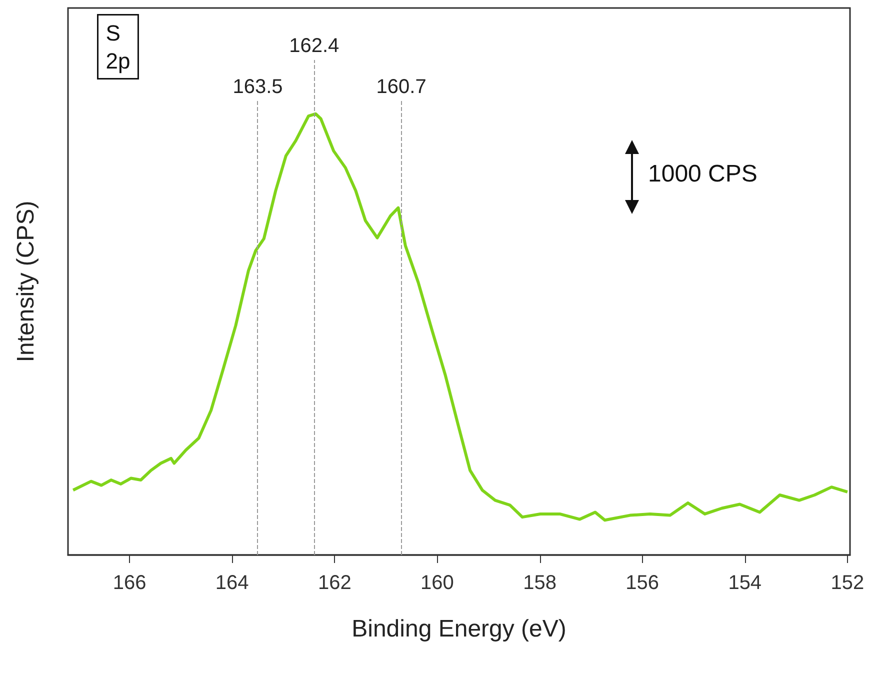 The height and width of the screenshot is (673, 877). I want to click on ref-line-label: 162.4, so click(314, 45).